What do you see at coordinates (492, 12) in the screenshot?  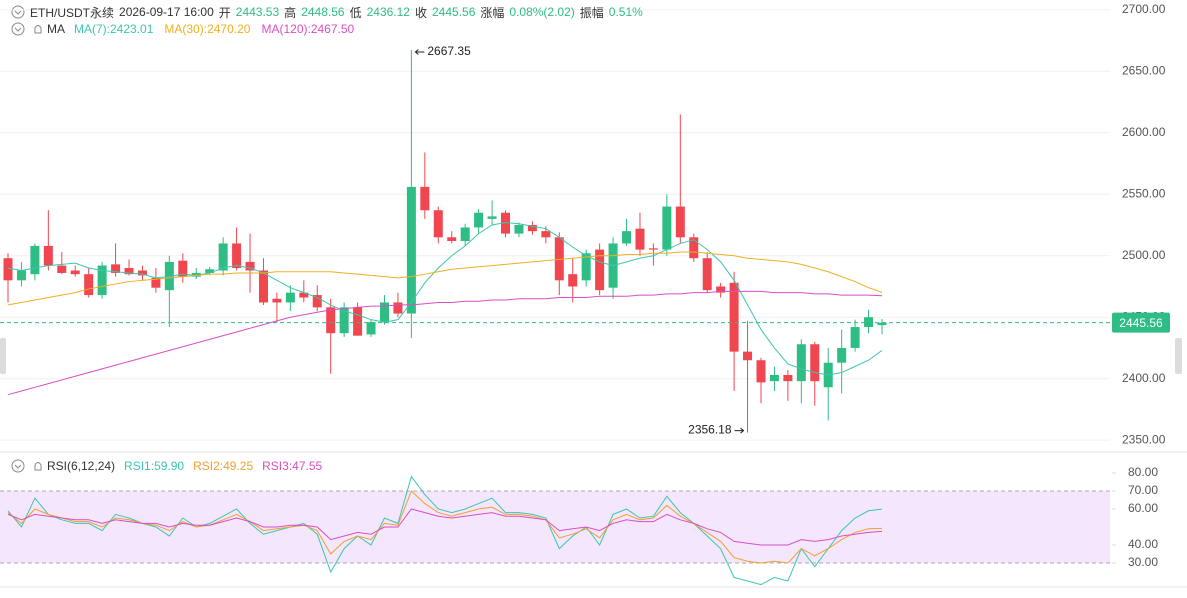 I see `change-label: 涨幅` at bounding box center [492, 12].